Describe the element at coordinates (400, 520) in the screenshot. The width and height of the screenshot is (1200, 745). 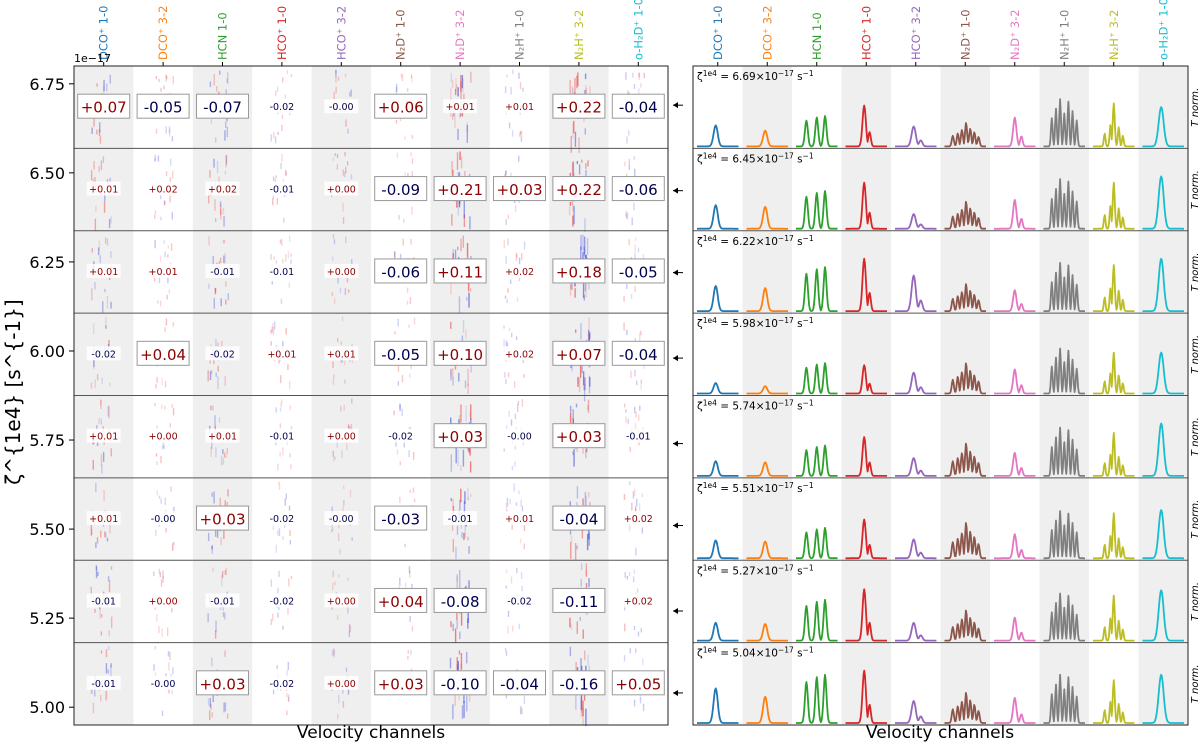
I see `residual-value: -0.03` at that location.